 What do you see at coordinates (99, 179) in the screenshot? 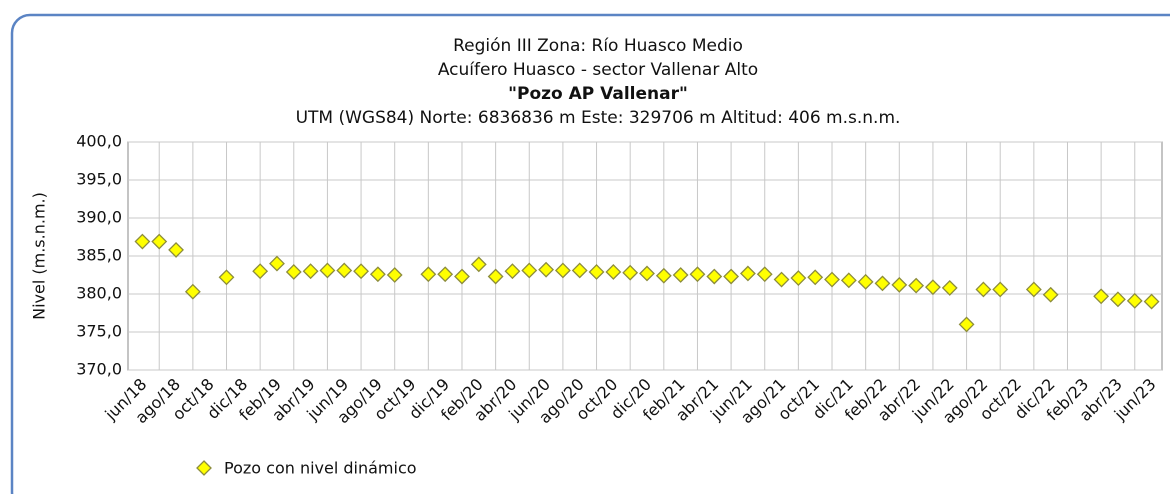
I see `y-tick-label: 395,0` at bounding box center [99, 179].